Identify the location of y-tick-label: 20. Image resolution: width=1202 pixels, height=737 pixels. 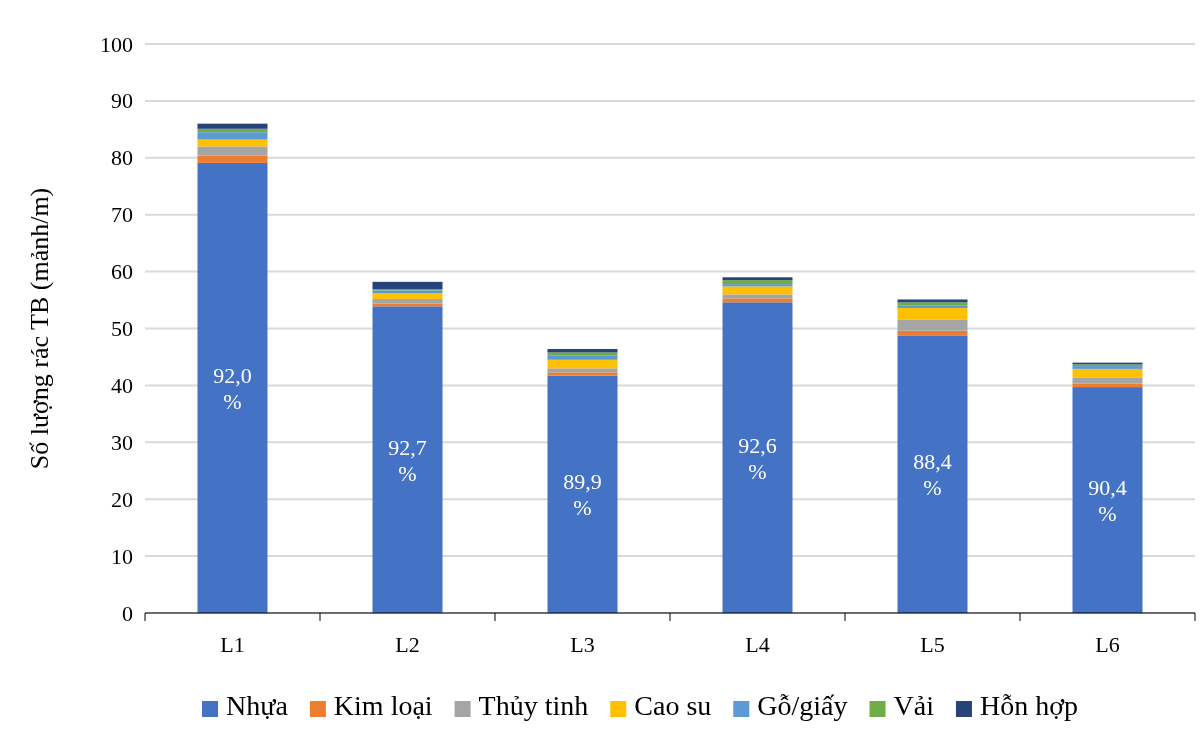
(122, 499).